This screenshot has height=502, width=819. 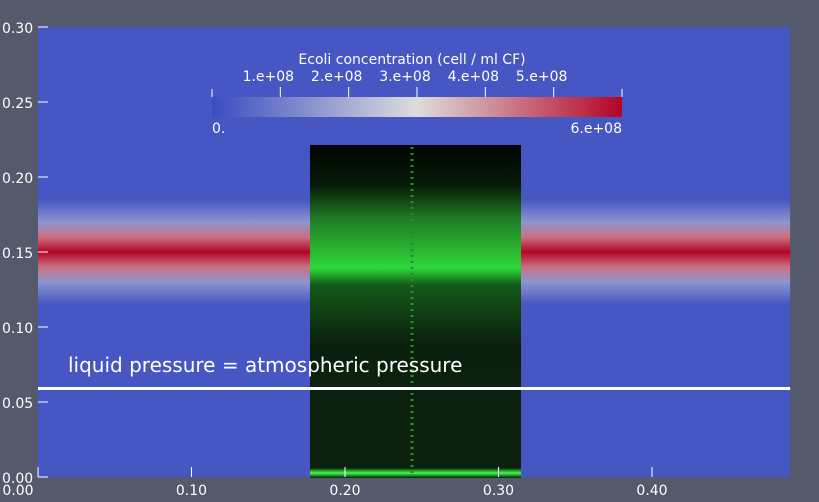 I want to click on colorbar-range-label: 0., so click(x=218, y=129).